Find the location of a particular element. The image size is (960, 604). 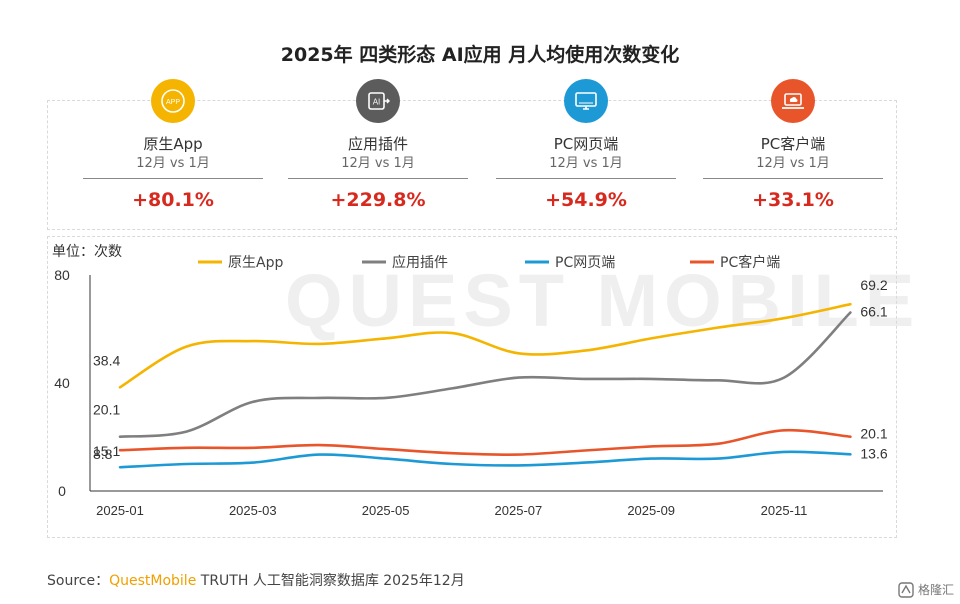

kpi-name: 原生App is located at coordinates (173, 144).